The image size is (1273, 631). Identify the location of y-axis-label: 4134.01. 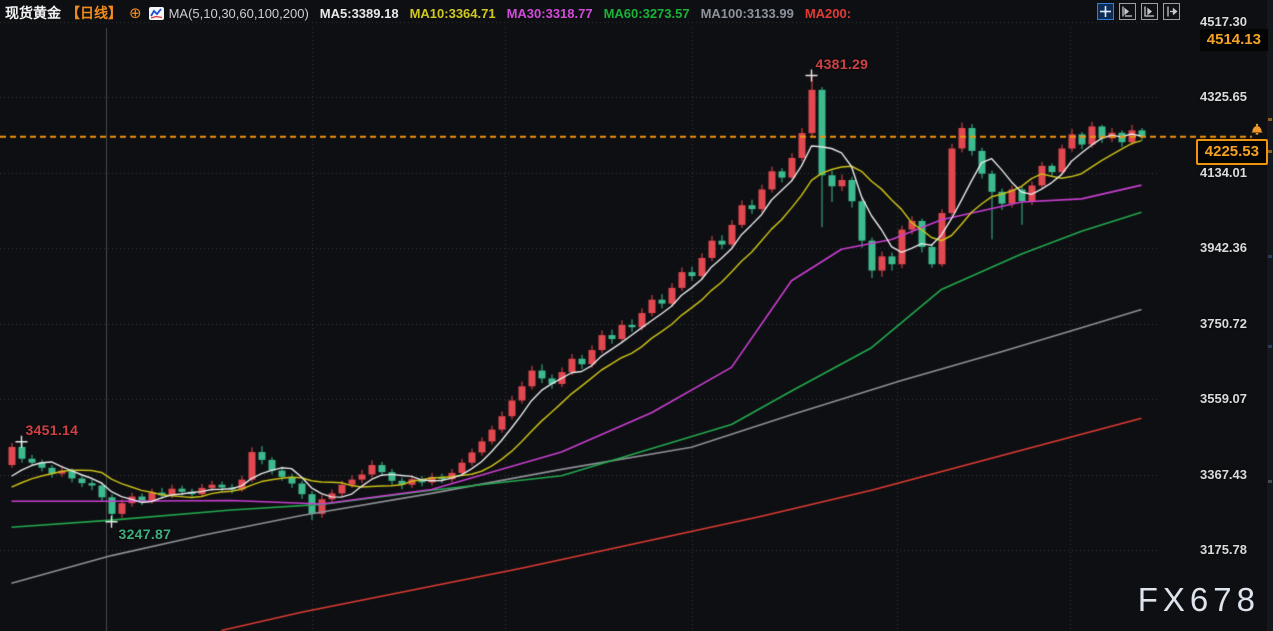
(1223, 172).